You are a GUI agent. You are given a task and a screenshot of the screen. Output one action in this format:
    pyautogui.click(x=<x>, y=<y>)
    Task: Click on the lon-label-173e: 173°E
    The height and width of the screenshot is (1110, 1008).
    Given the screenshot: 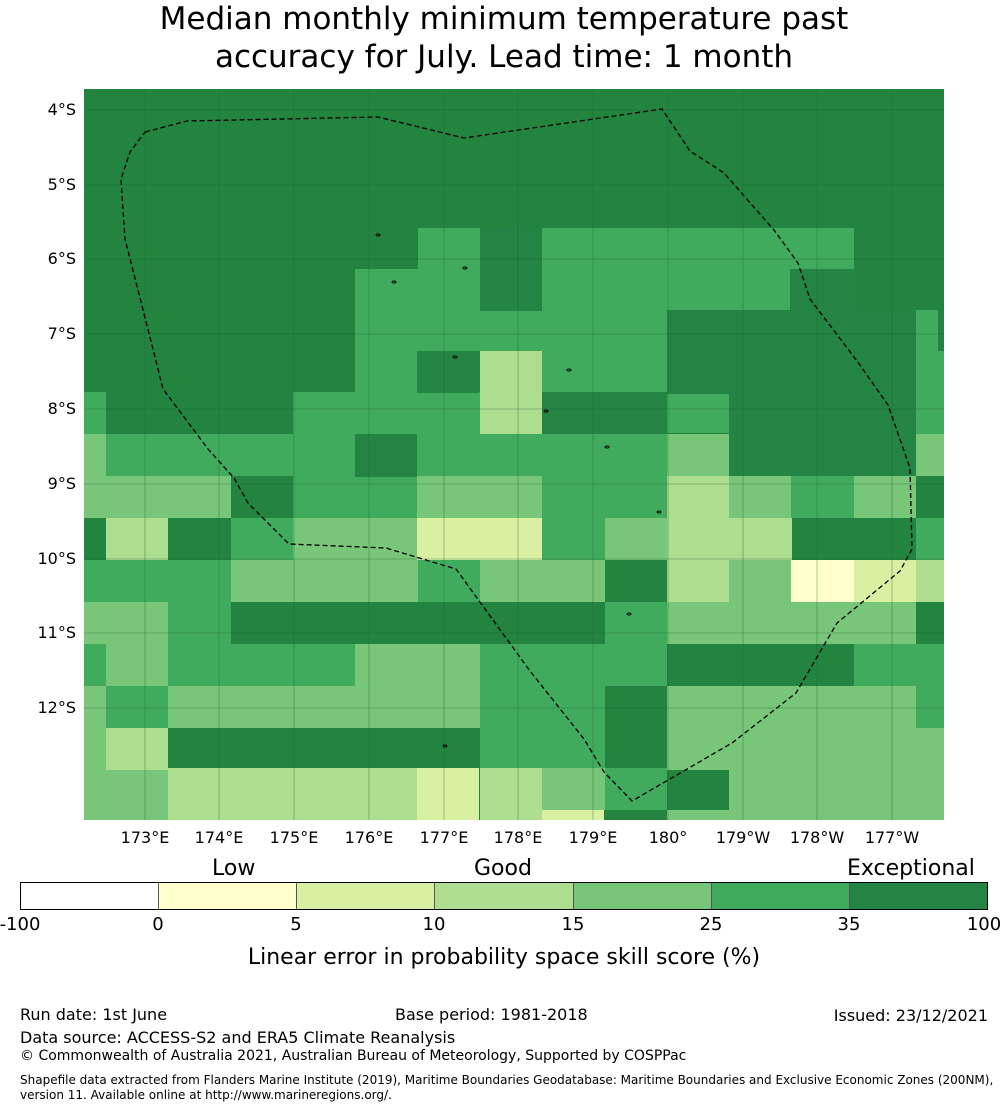 What is the action you would take?
    pyautogui.click(x=145, y=837)
    